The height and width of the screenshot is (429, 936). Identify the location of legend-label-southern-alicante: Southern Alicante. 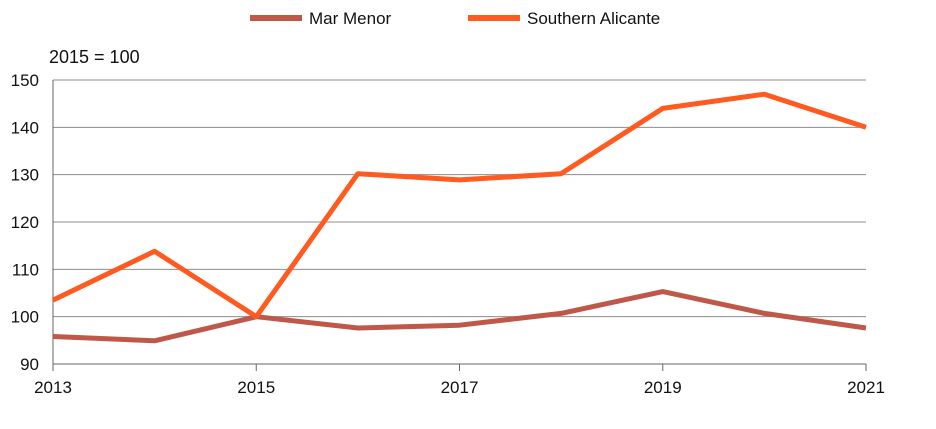
(593, 18).